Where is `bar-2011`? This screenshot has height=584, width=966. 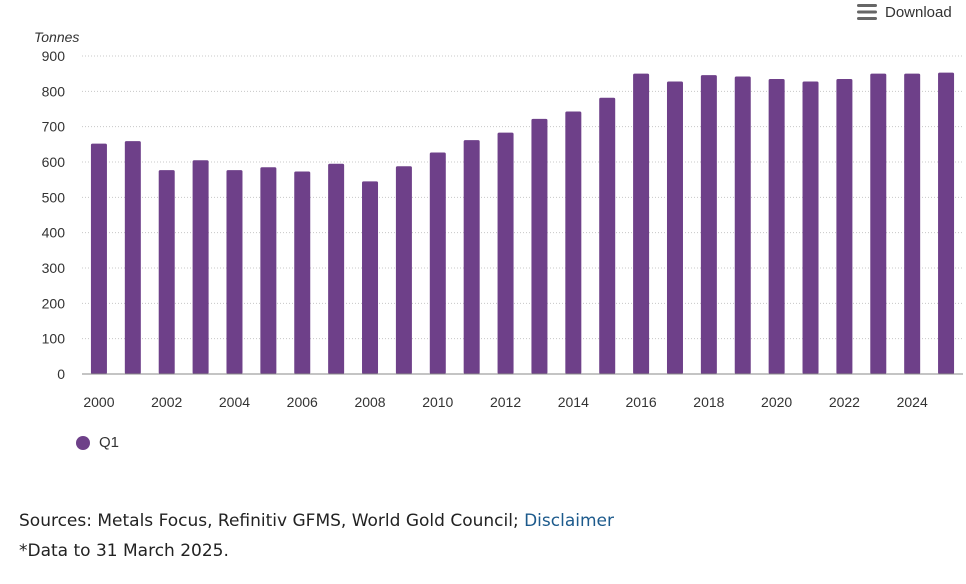
bar-2011 is located at coordinates (471, 257).